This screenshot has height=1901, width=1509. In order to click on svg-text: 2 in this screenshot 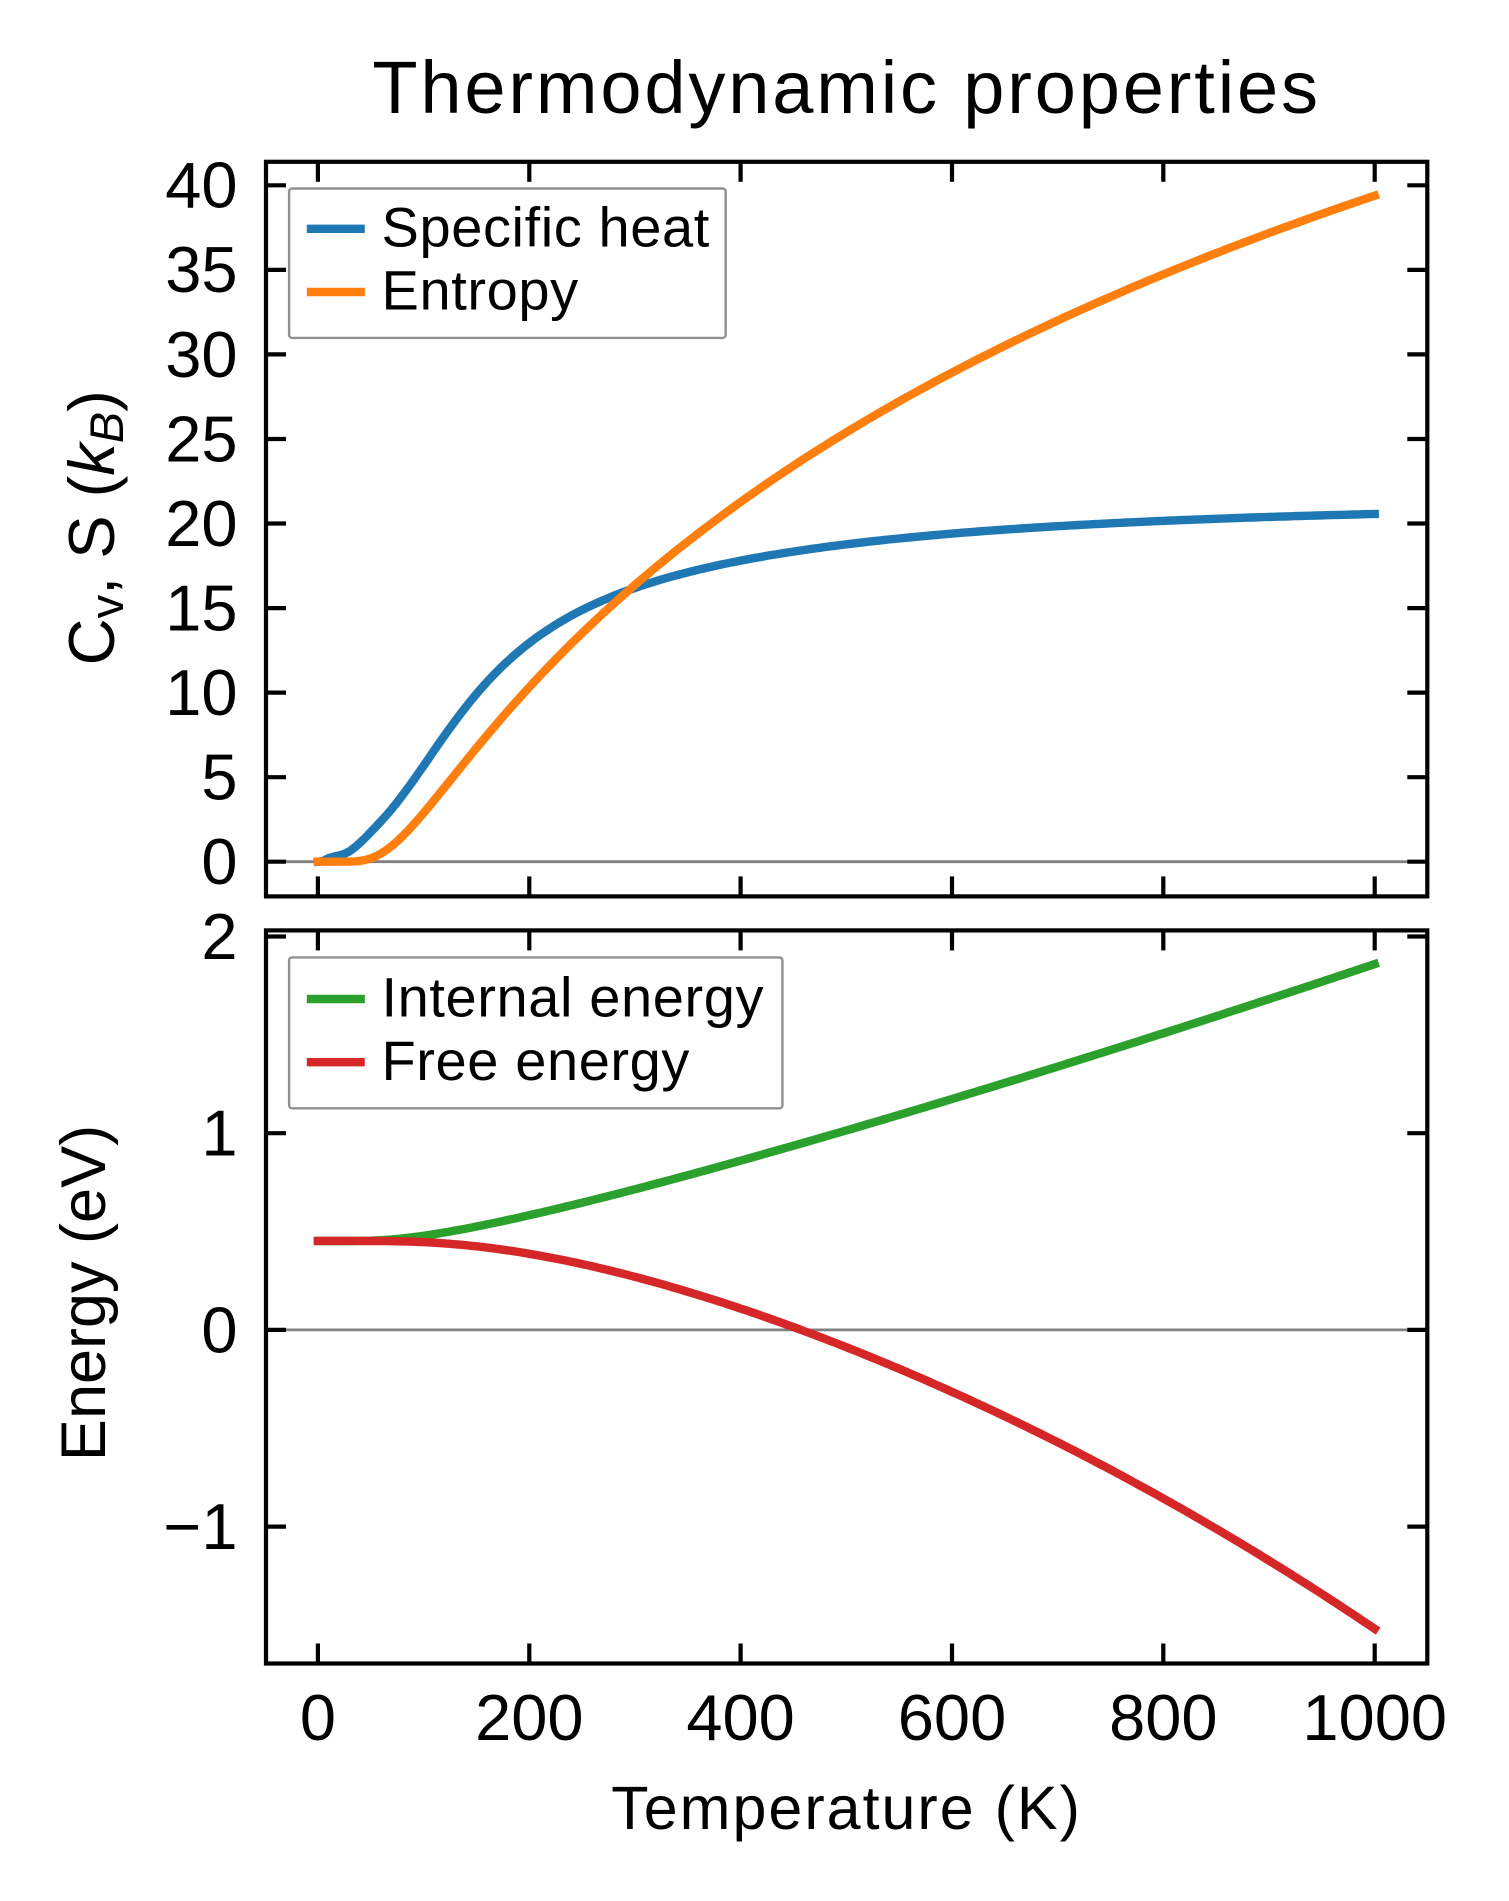, I will do `click(219, 936)`.